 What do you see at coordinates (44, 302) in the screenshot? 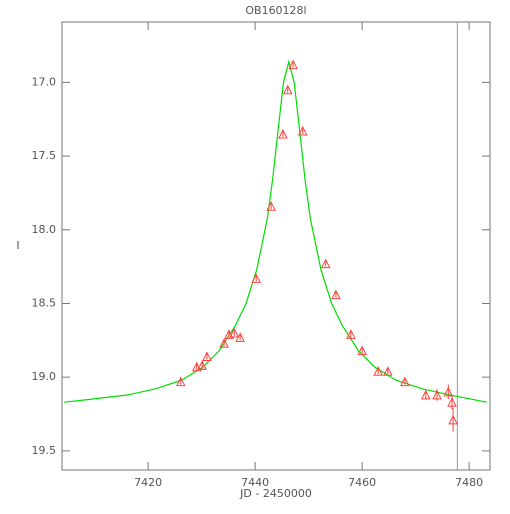
I see `y-tick-label: 18.5` at bounding box center [44, 302].